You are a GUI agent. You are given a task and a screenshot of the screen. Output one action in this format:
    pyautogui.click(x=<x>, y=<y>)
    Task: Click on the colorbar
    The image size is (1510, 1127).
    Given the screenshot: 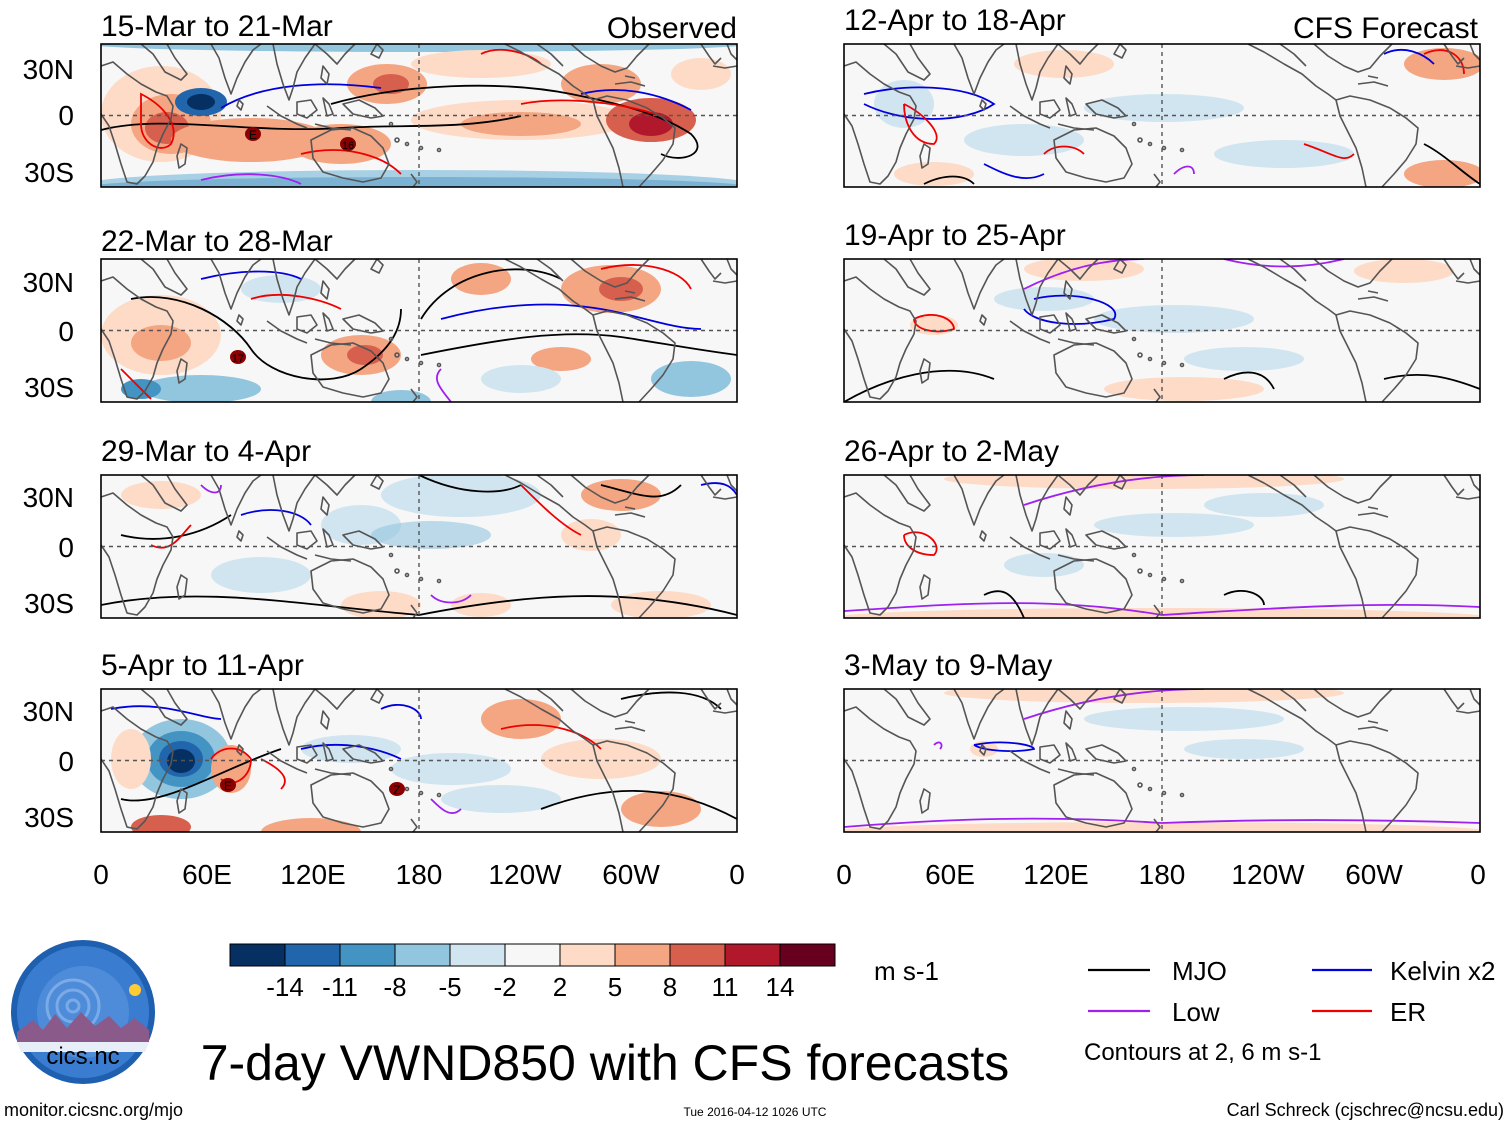 What is the action you would take?
    pyautogui.click(x=532, y=955)
    